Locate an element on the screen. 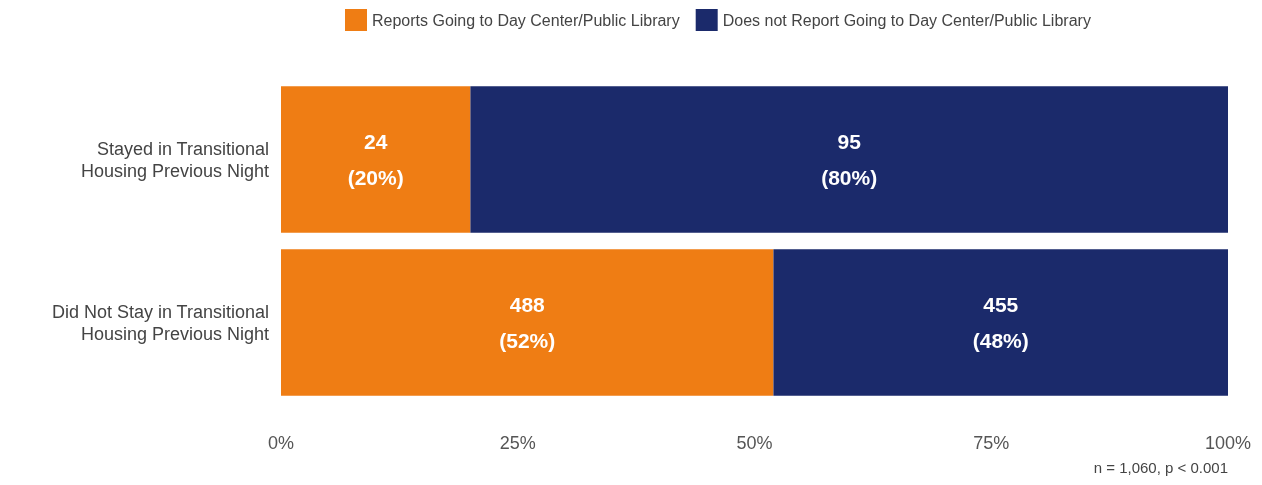 This screenshot has height=485, width=1262. text: n = 1,060, p < 0.001 is located at coordinates (1161, 467).